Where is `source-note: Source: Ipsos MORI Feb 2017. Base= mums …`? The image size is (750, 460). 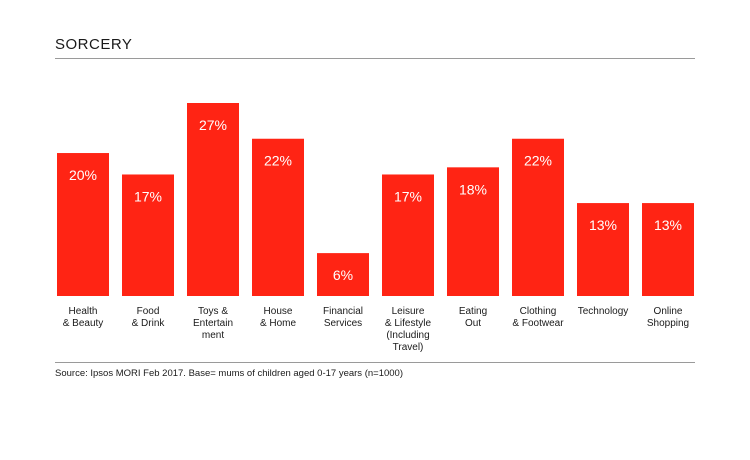 source-note: Source: Ipsos MORI Feb 2017. Base= mums … is located at coordinates (229, 373).